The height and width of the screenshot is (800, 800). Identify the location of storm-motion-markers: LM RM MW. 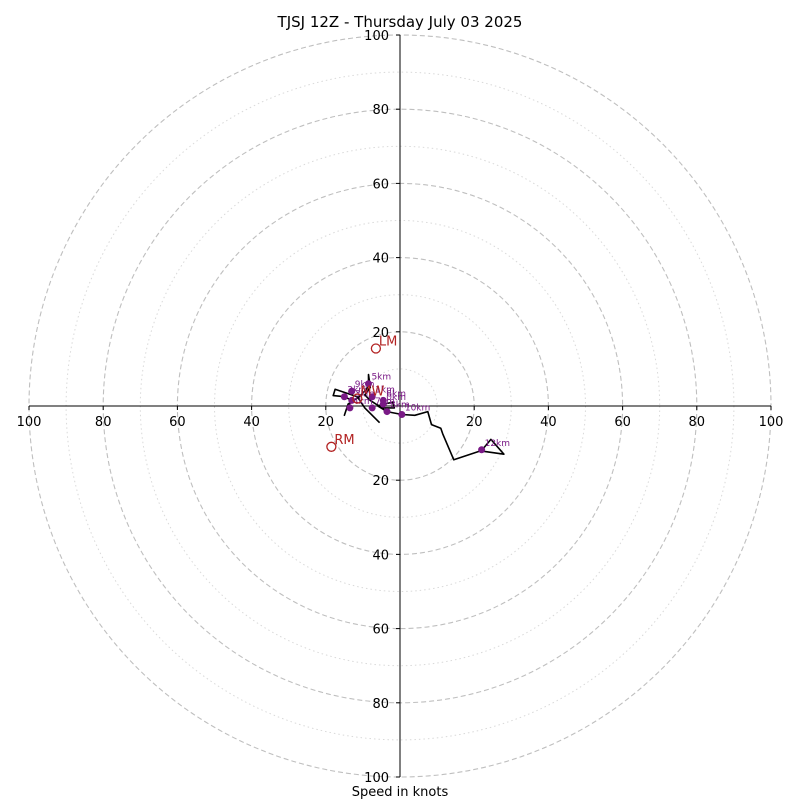
(361, 393).